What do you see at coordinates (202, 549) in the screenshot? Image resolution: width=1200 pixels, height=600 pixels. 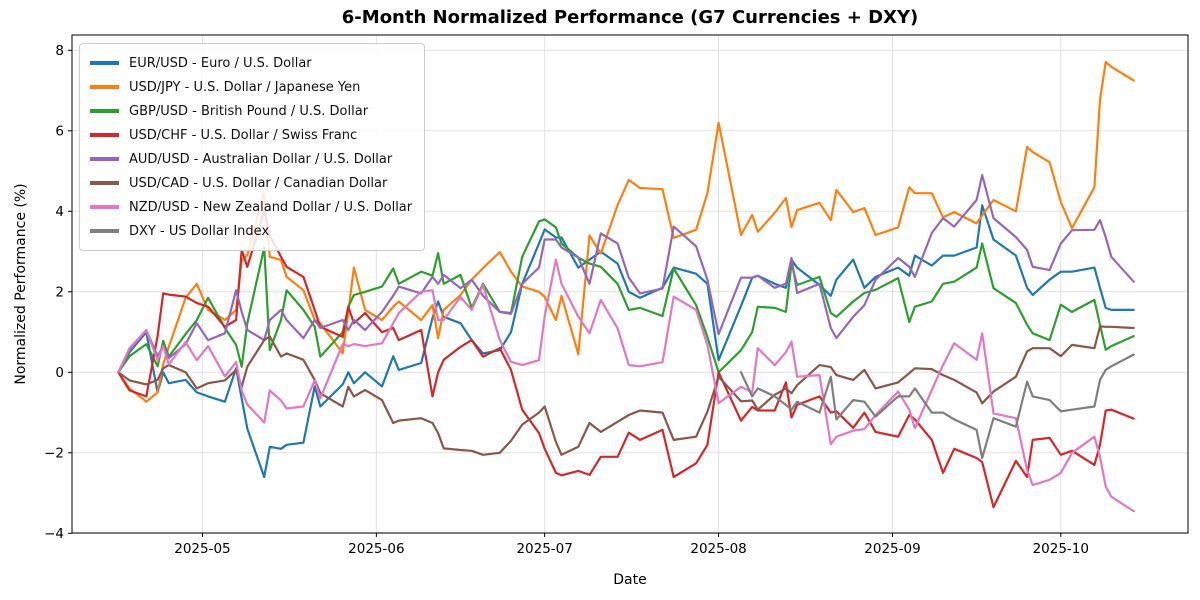 I see `x-tick-label: 2025-05` at bounding box center [202, 549].